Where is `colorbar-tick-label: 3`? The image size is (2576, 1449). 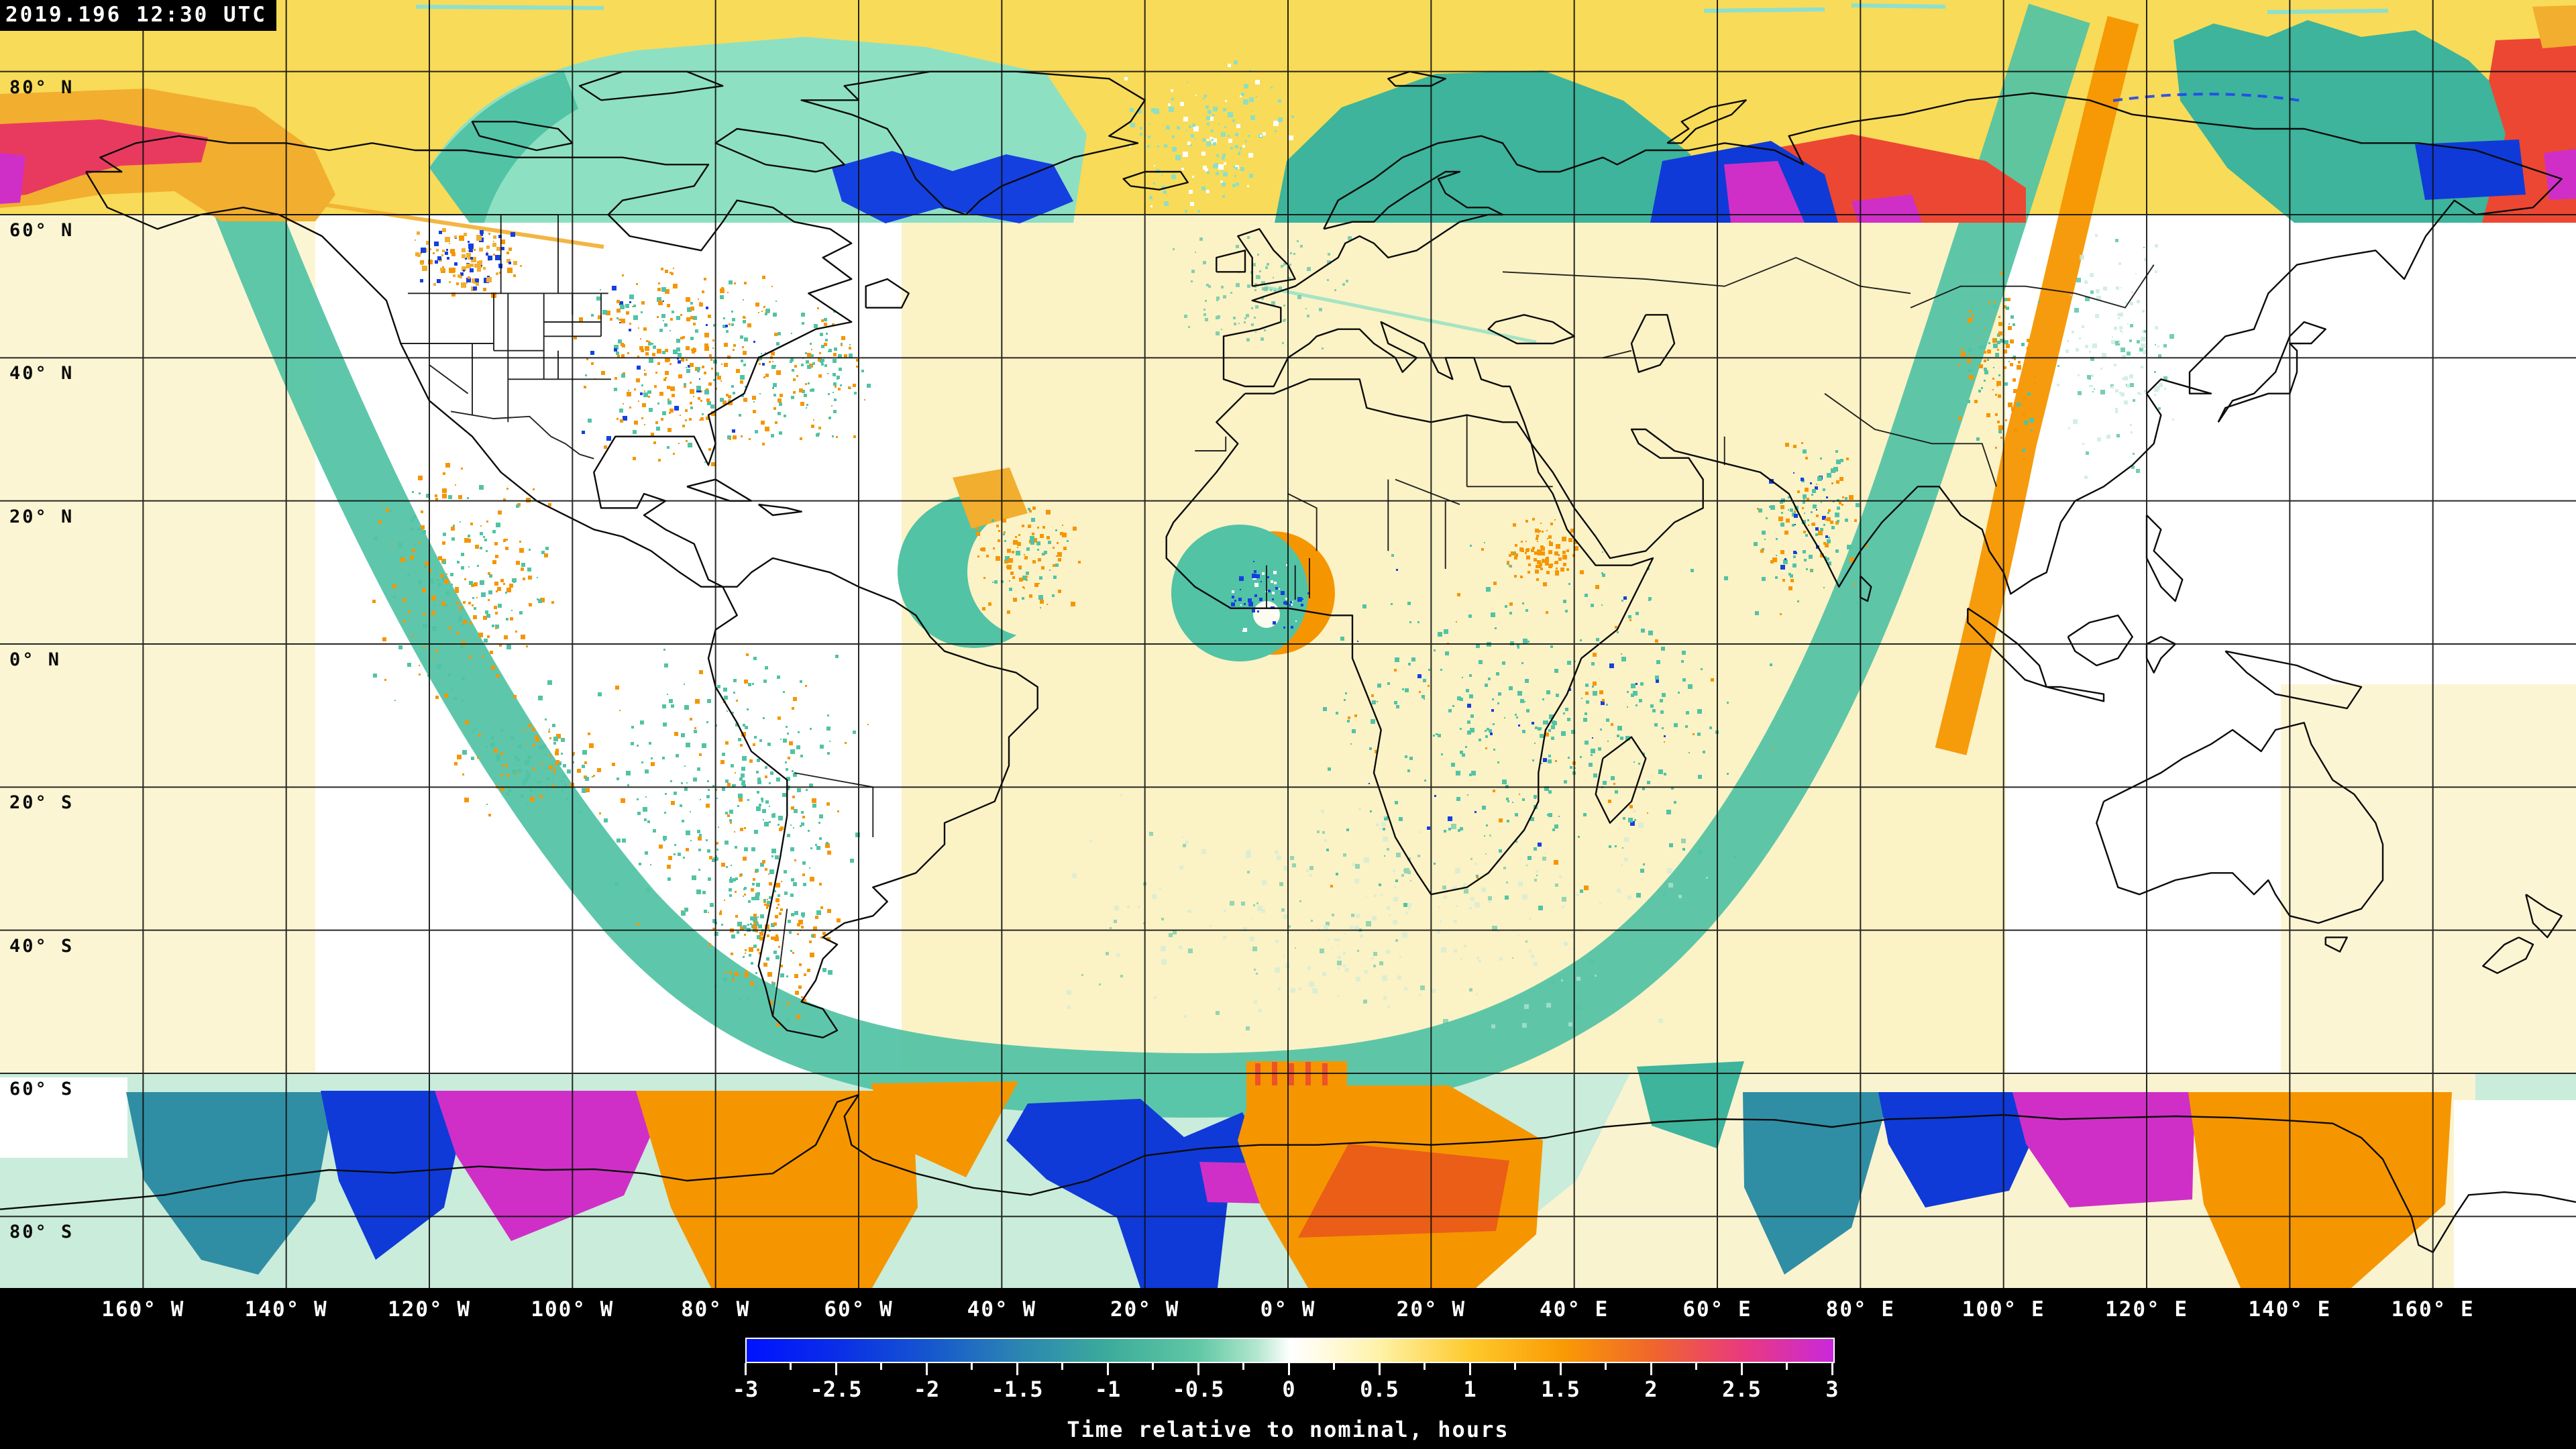
colorbar-tick-label: 3 is located at coordinates (1832, 1389).